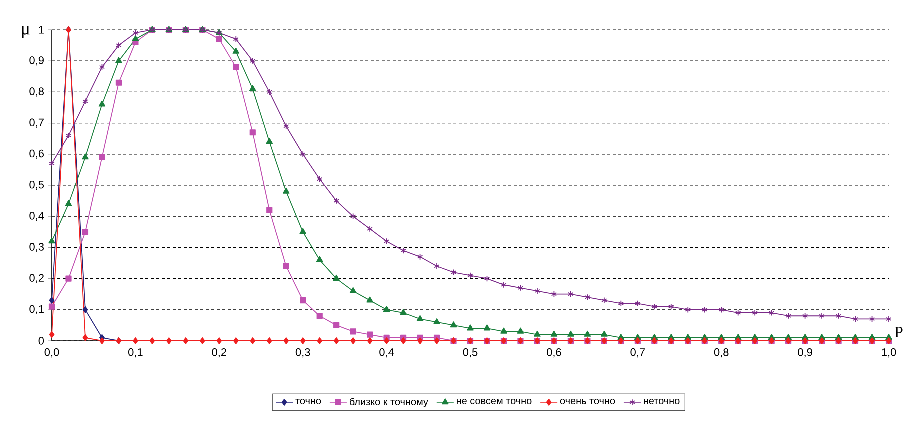 The height and width of the screenshot is (431, 916). I want to click on x-tick-label: 0,9, so click(805, 353).